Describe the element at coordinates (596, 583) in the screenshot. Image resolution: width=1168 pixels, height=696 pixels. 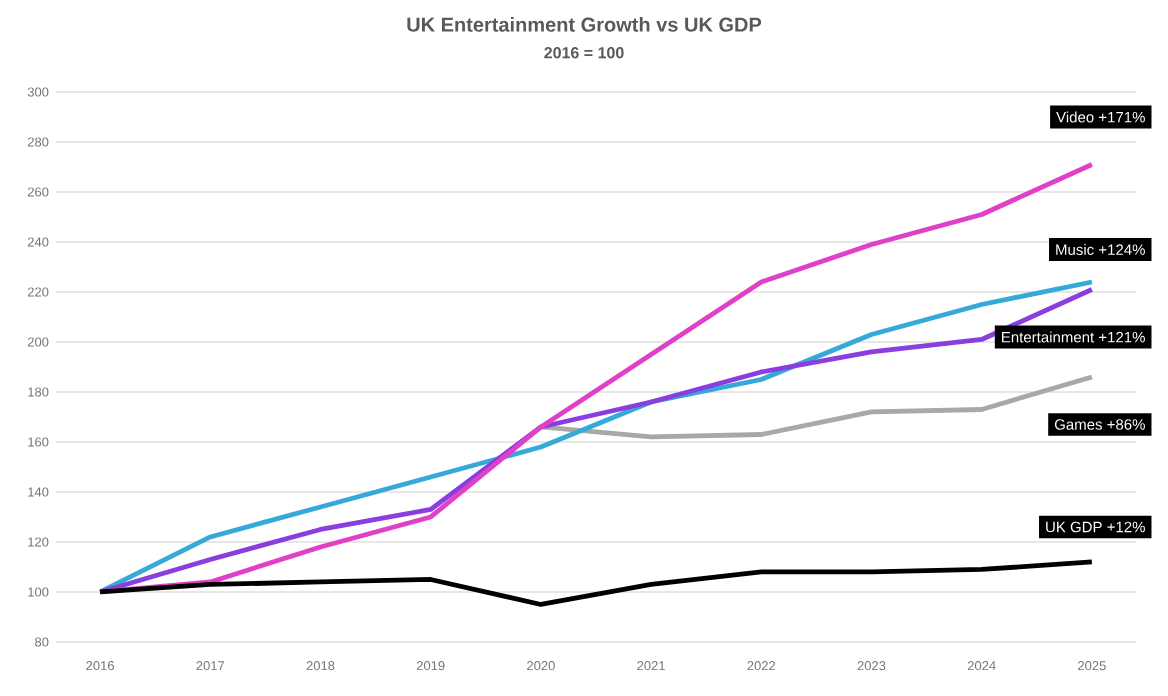
I see `line-series` at that location.